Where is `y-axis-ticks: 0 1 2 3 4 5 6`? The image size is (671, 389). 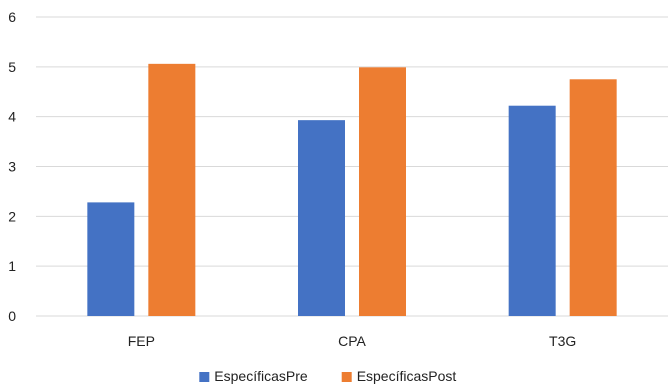
y-axis-ticks: 0 1 2 3 4 5 6 is located at coordinates (12, 166).